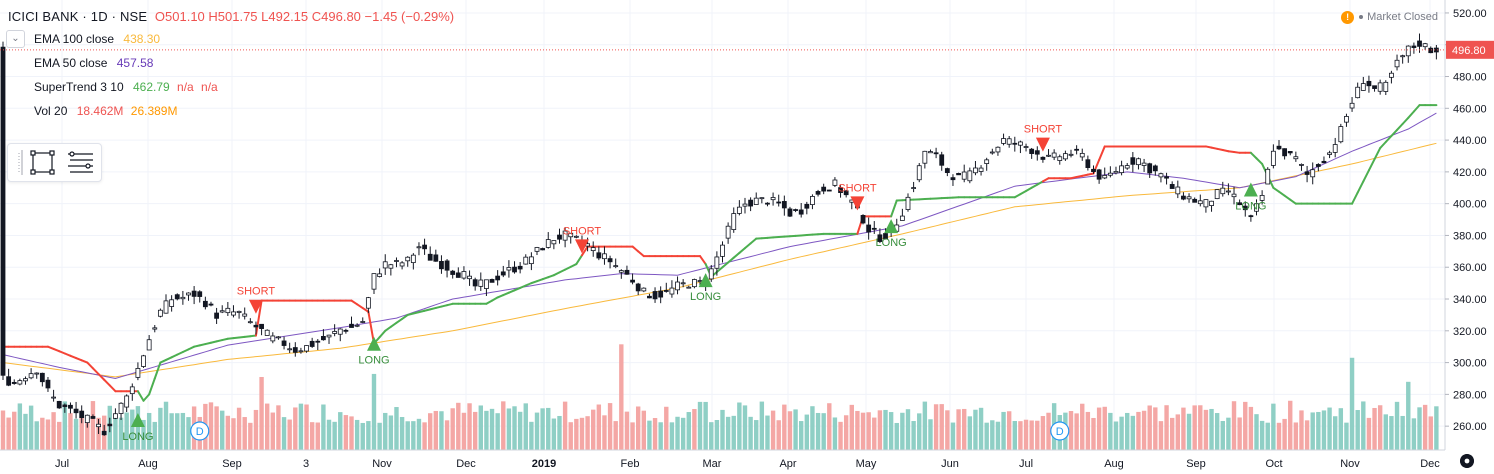 Image resolution: width=1494 pixels, height=474 pixels. Describe the element at coordinates (15, 39) in the screenshot. I see `collapse-legend-button: ⌄` at that location.